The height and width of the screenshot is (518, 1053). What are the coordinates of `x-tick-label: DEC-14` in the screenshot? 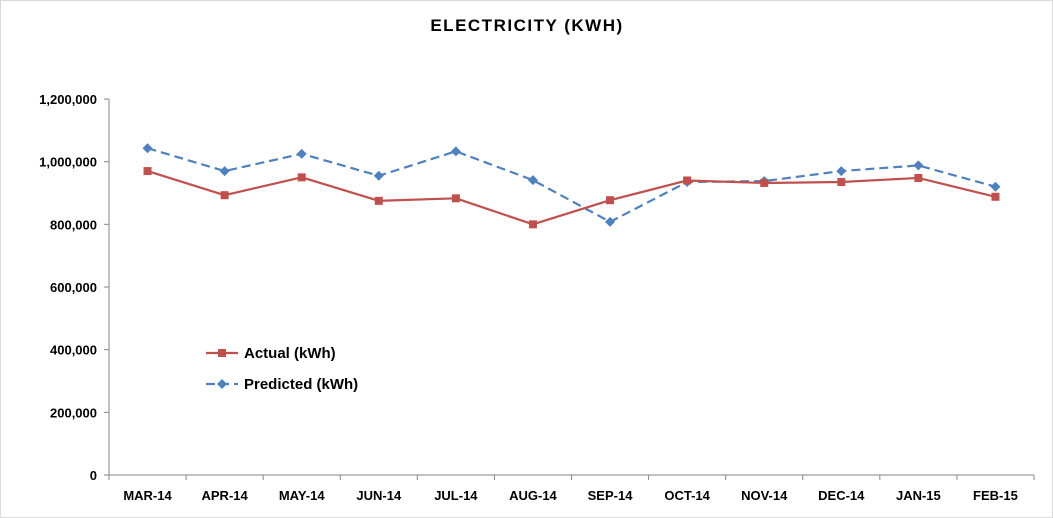 It's located at (841, 495).